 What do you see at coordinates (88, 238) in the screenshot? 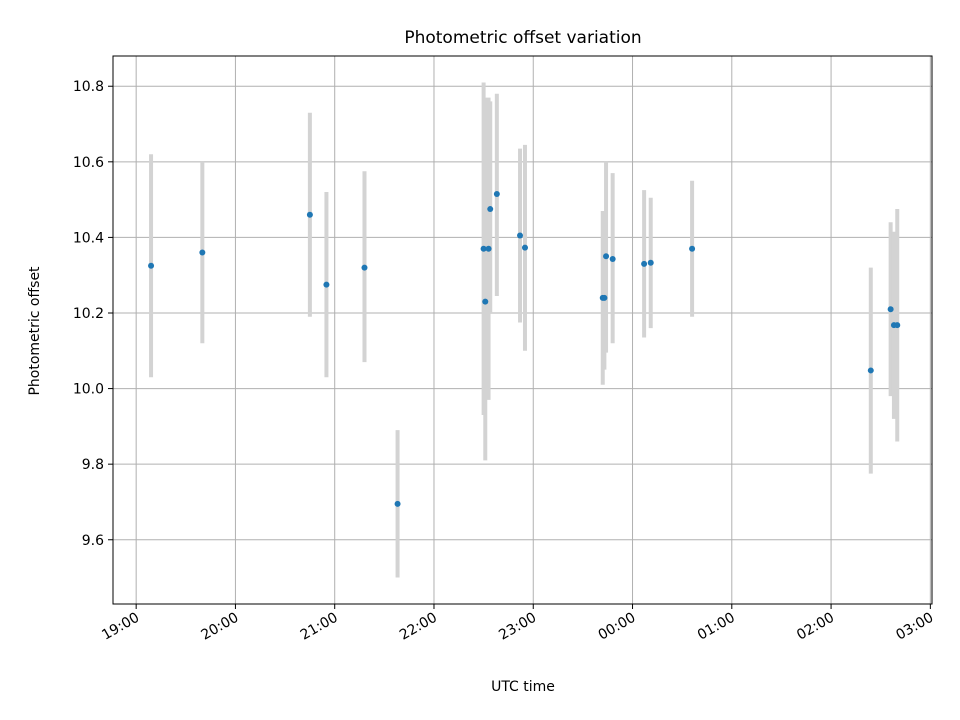
I see `y-tick-label: 10.4` at bounding box center [88, 238].